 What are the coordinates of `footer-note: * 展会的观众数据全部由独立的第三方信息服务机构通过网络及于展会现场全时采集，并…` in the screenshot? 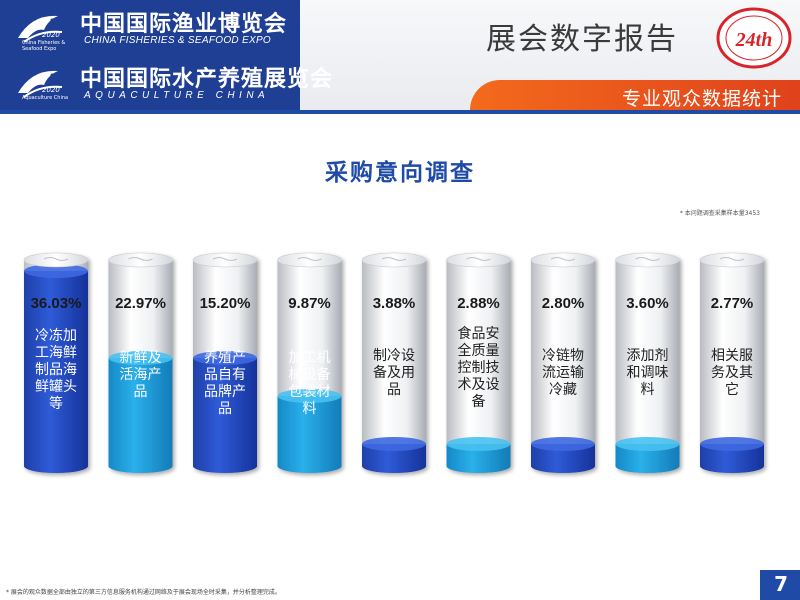 It's located at (143, 592).